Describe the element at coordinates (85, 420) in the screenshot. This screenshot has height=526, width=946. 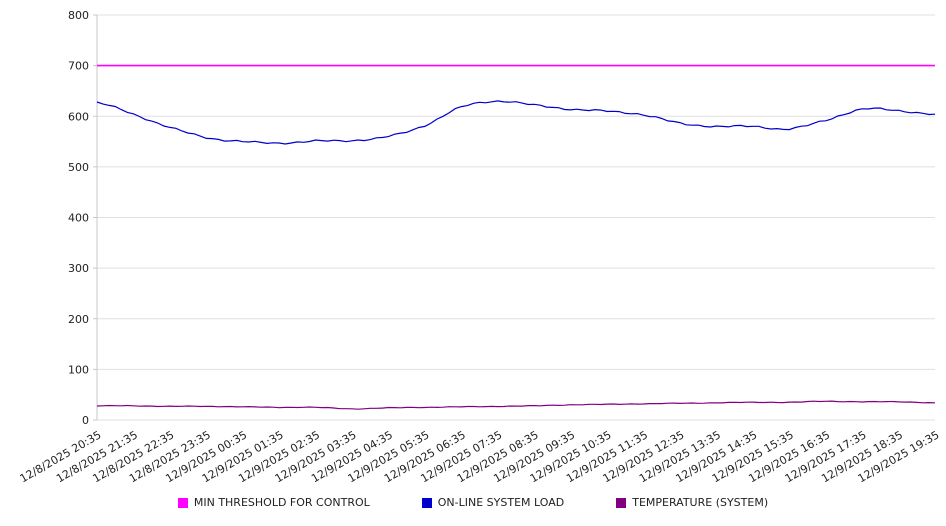
I see `y-tick-label: 0` at that location.